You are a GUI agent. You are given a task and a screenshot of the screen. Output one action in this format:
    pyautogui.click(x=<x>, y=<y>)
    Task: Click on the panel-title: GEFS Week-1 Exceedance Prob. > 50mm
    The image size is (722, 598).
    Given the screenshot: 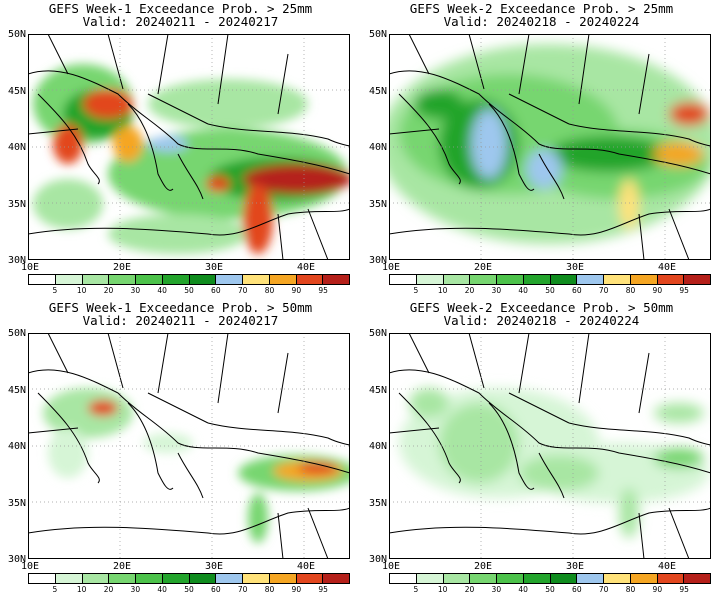 What is the action you would take?
    pyautogui.click(x=180, y=307)
    